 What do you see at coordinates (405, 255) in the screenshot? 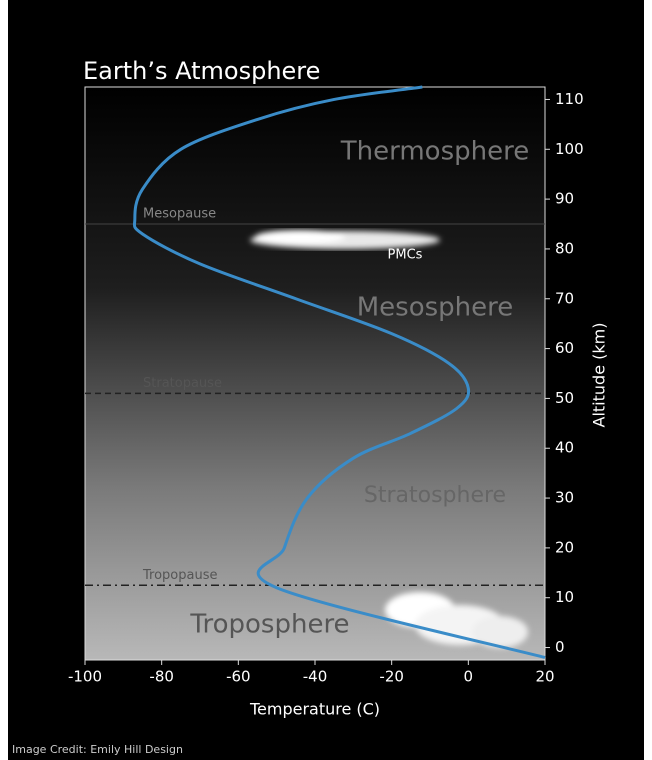
I see `annotation: PMCs` at bounding box center [405, 255].